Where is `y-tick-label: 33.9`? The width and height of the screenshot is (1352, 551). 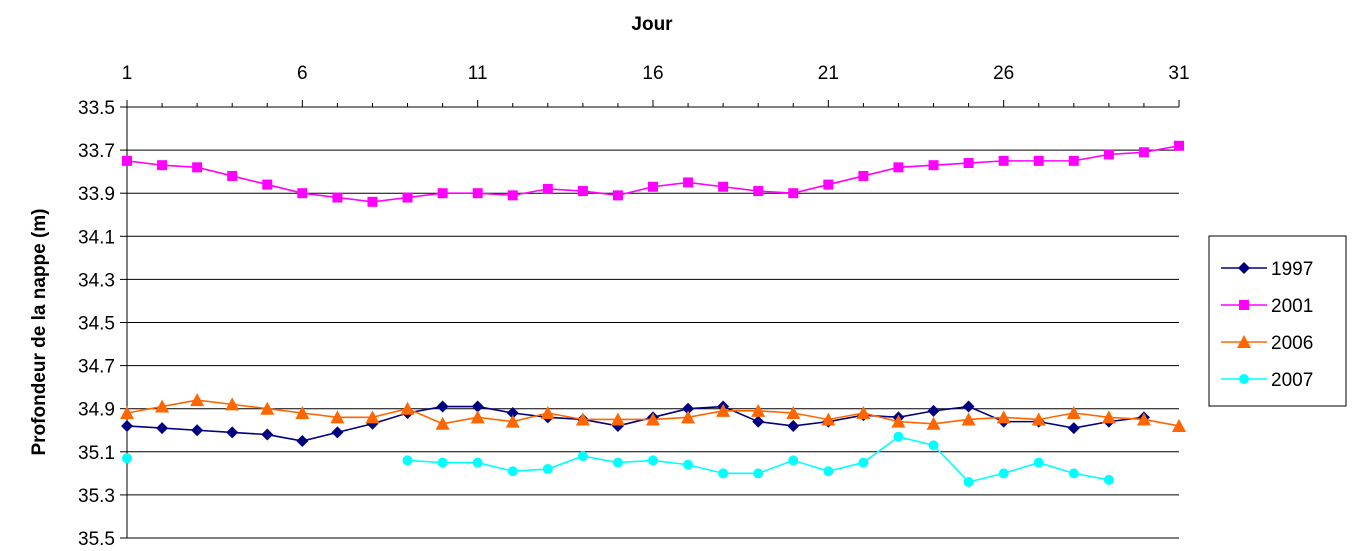
y-tick-label: 33.9 is located at coordinates (96, 194).